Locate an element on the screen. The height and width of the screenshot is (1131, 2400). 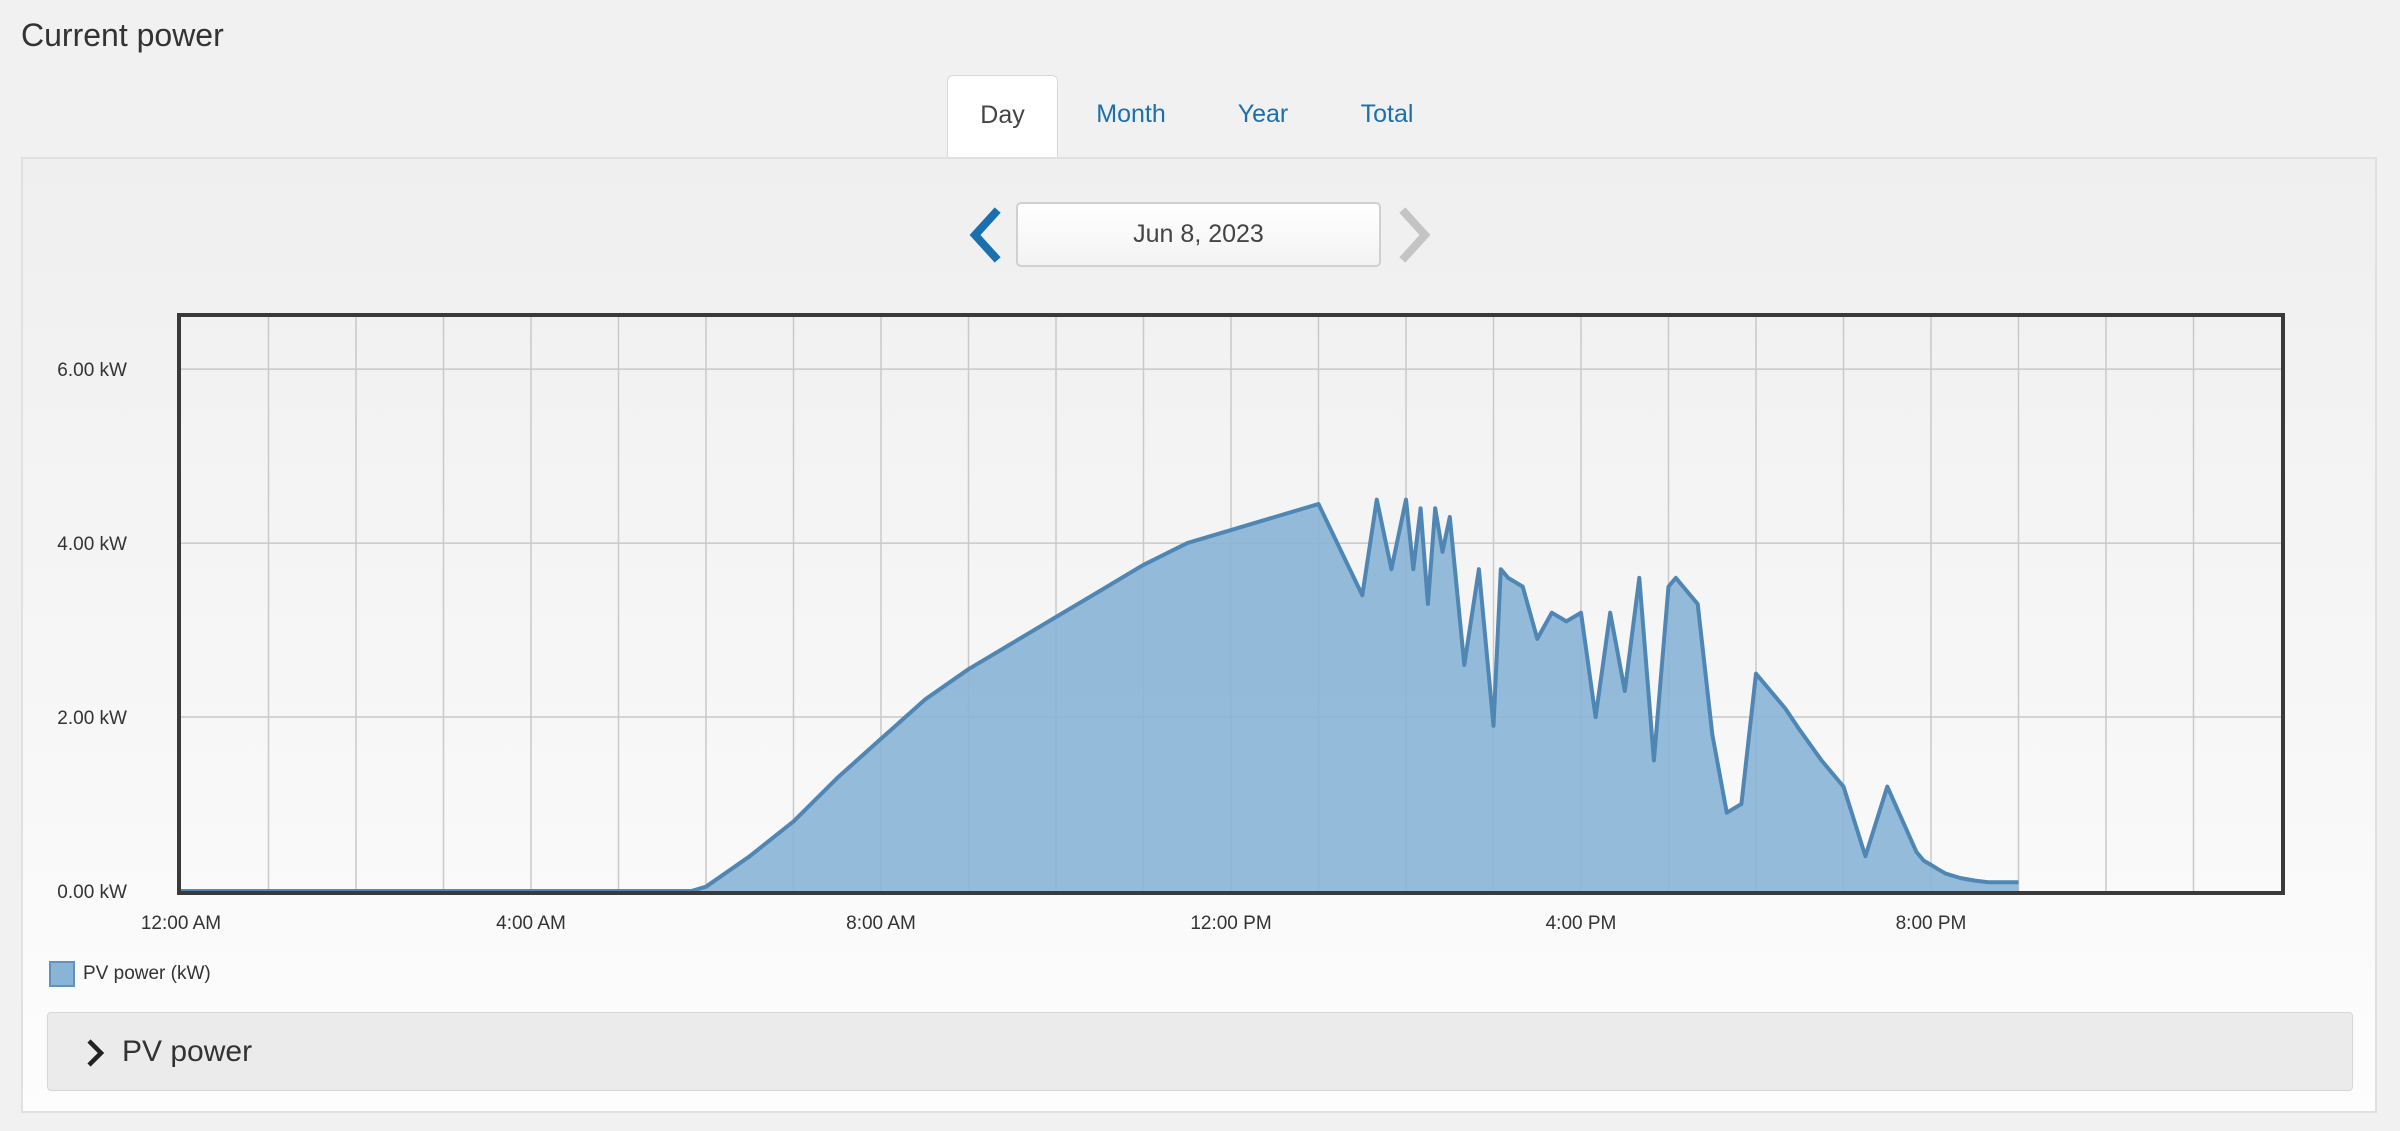
x-tick-label: 8:00 PM is located at coordinates (1931, 923).